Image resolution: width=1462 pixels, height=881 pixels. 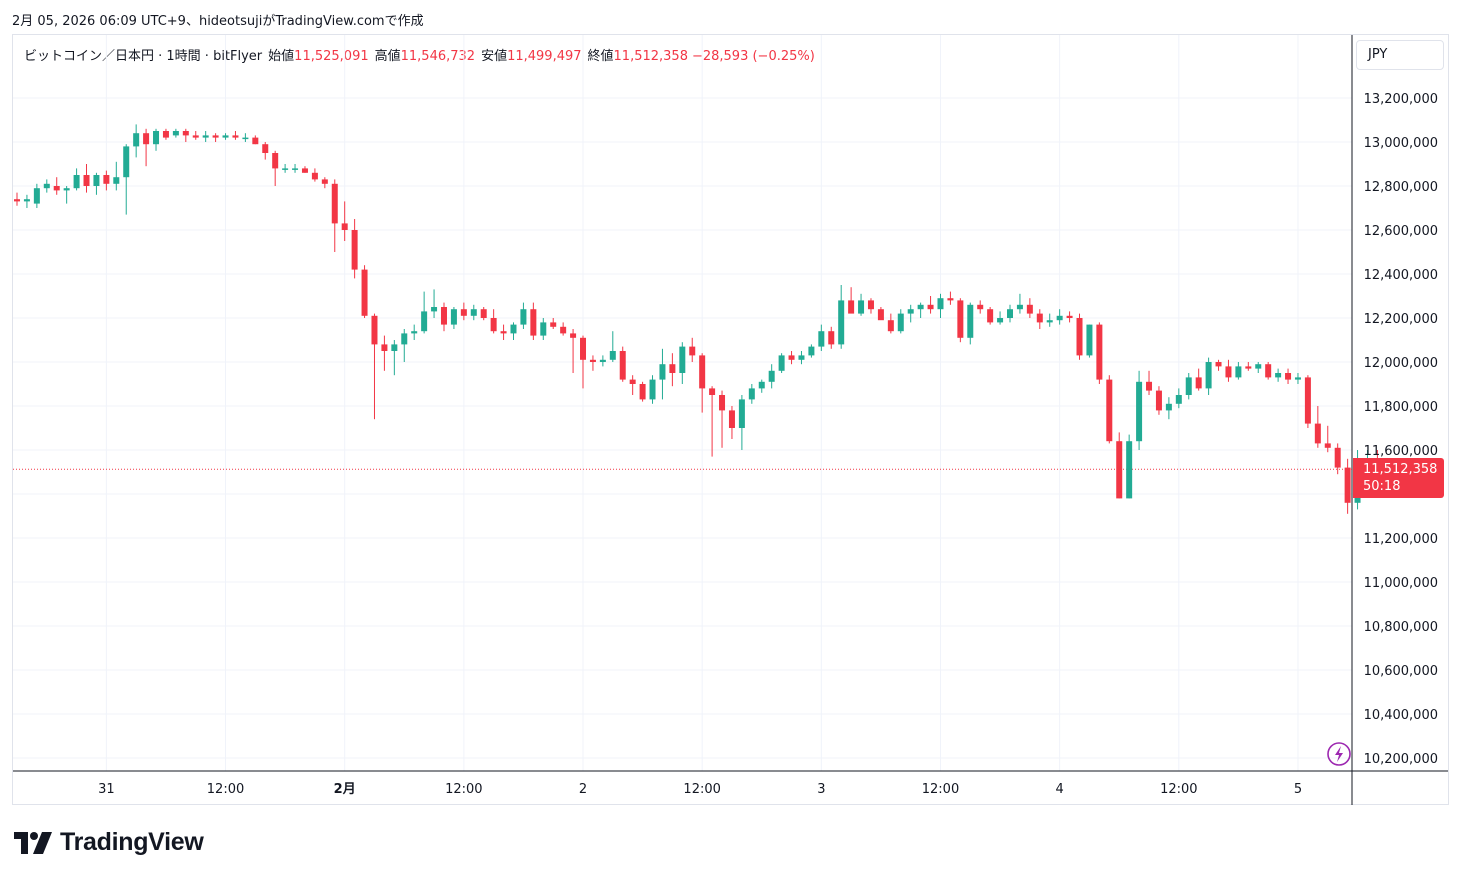 I want to click on low-value: 11,499,497, so click(x=544, y=56).